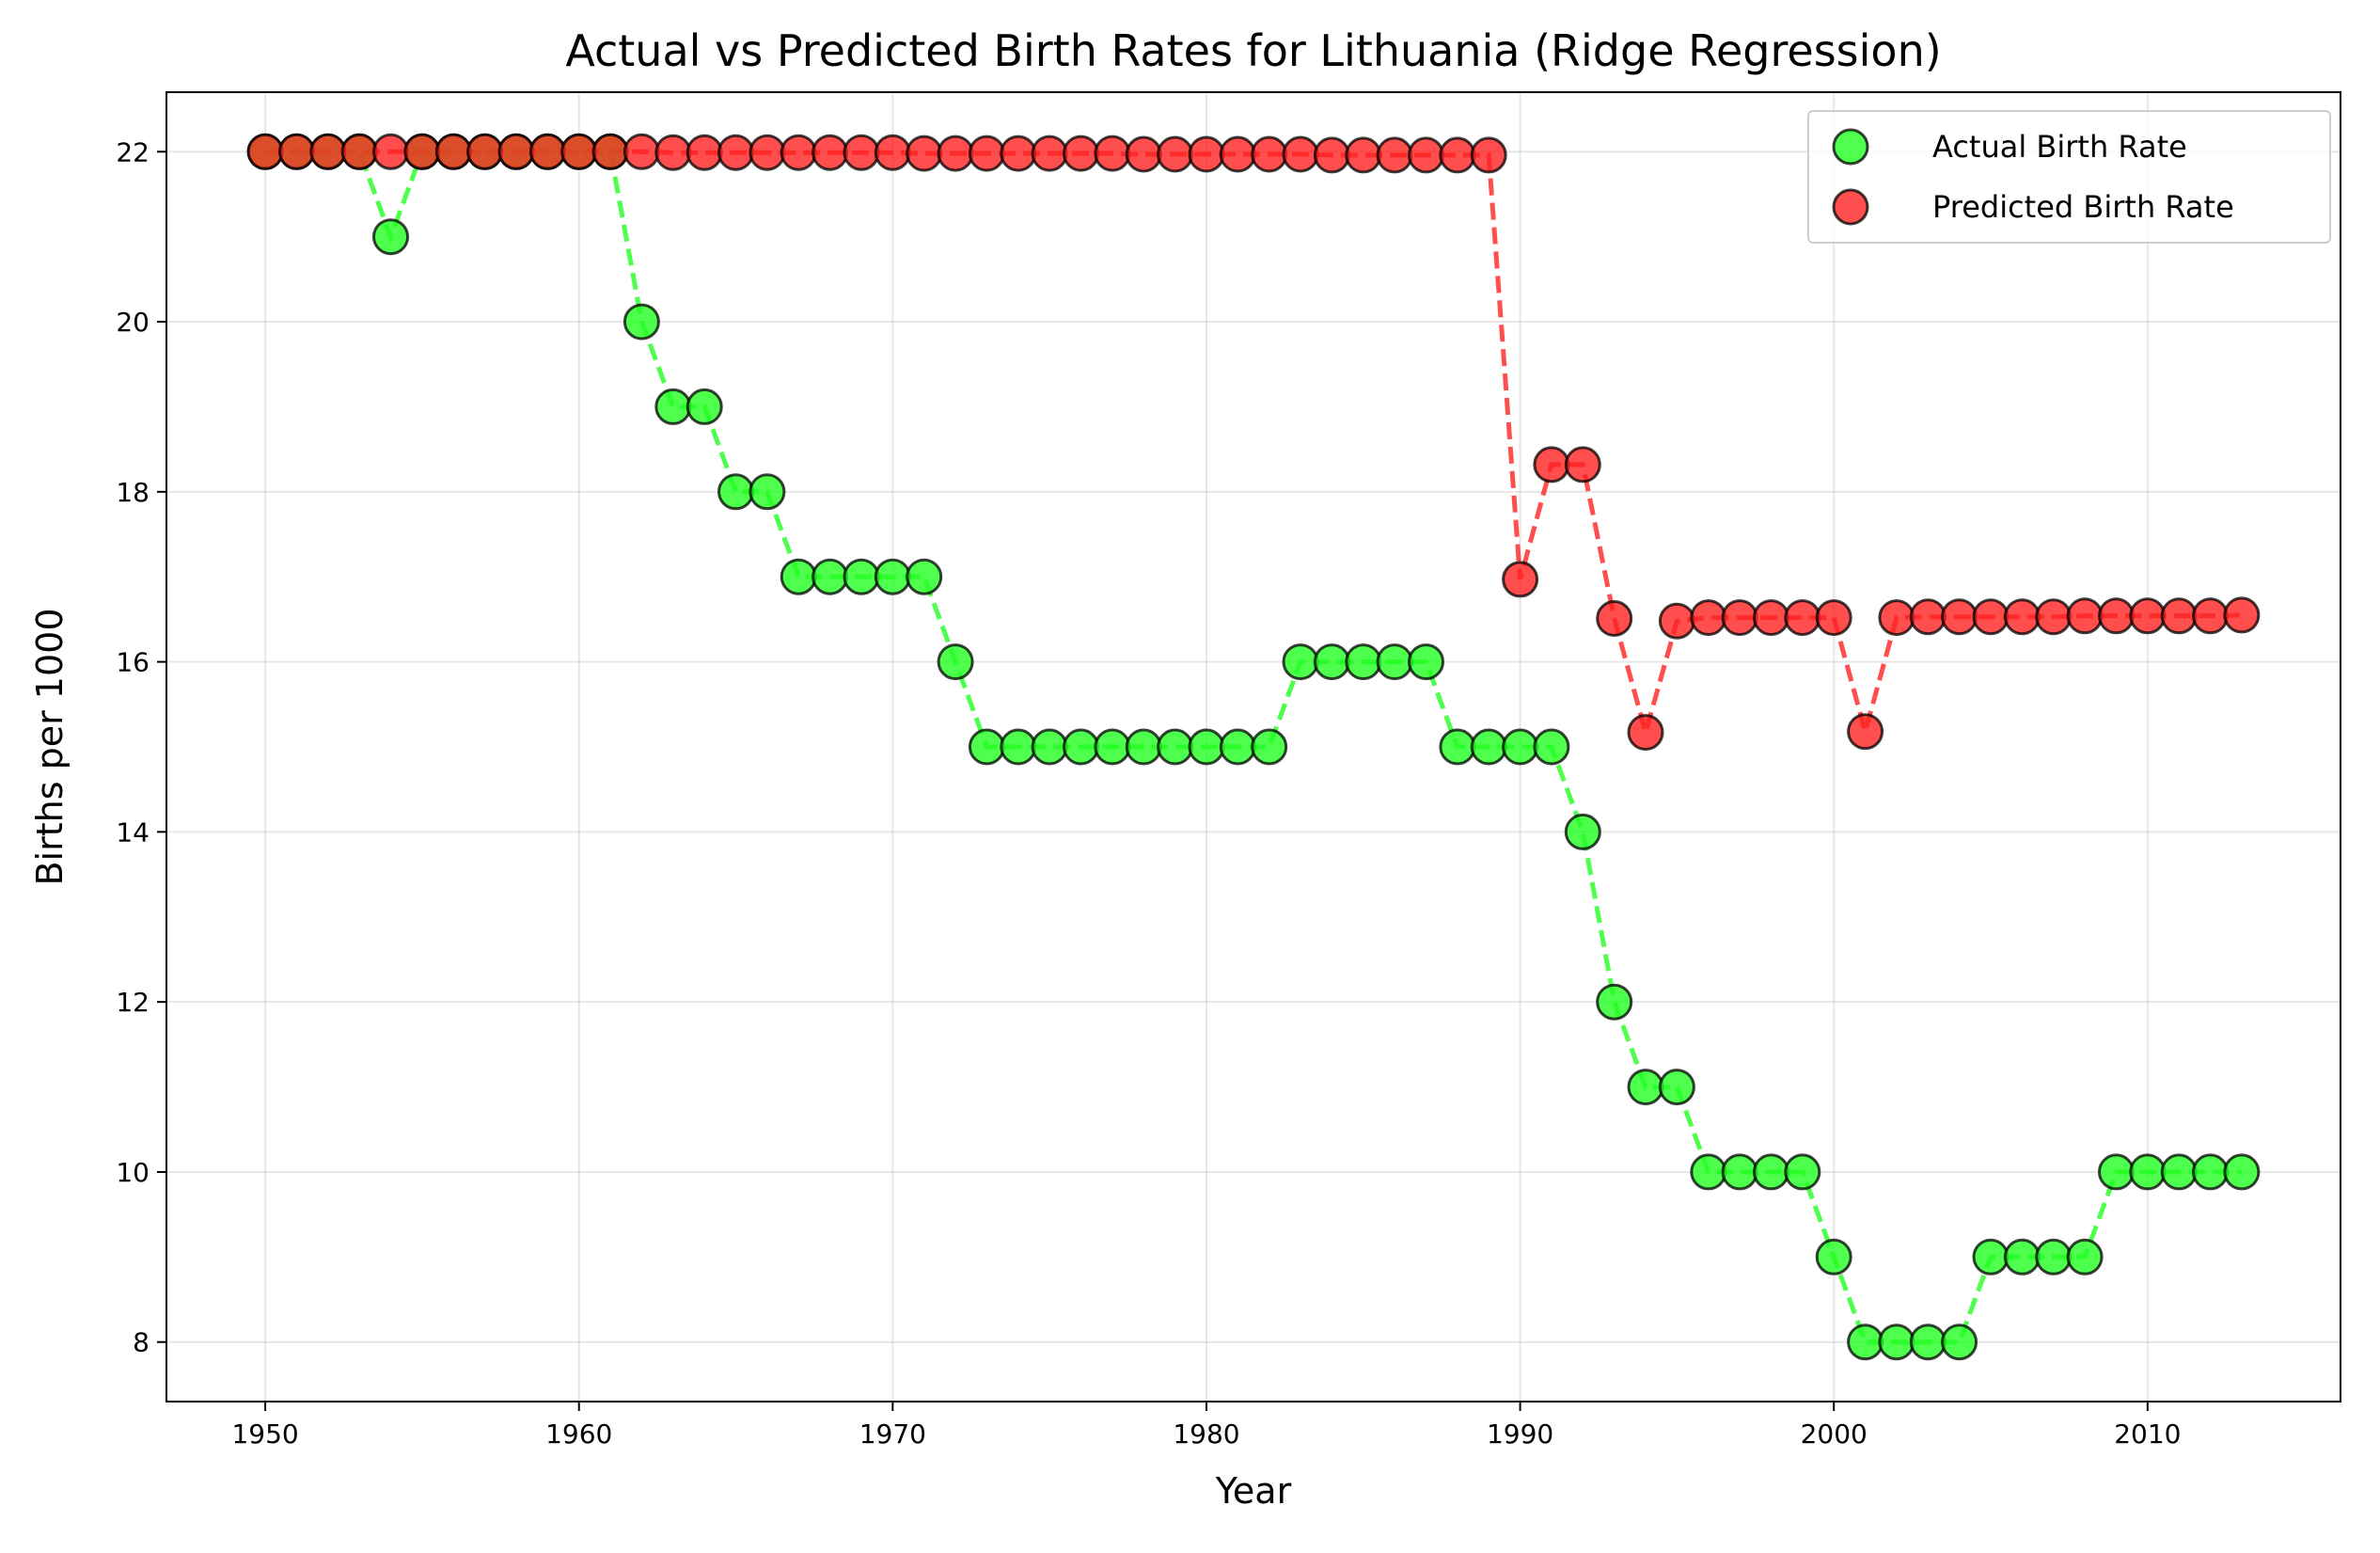 The image size is (2380, 1553). Describe the element at coordinates (1520, 1434) in the screenshot. I see `x-tick-label: 1990` at that location.